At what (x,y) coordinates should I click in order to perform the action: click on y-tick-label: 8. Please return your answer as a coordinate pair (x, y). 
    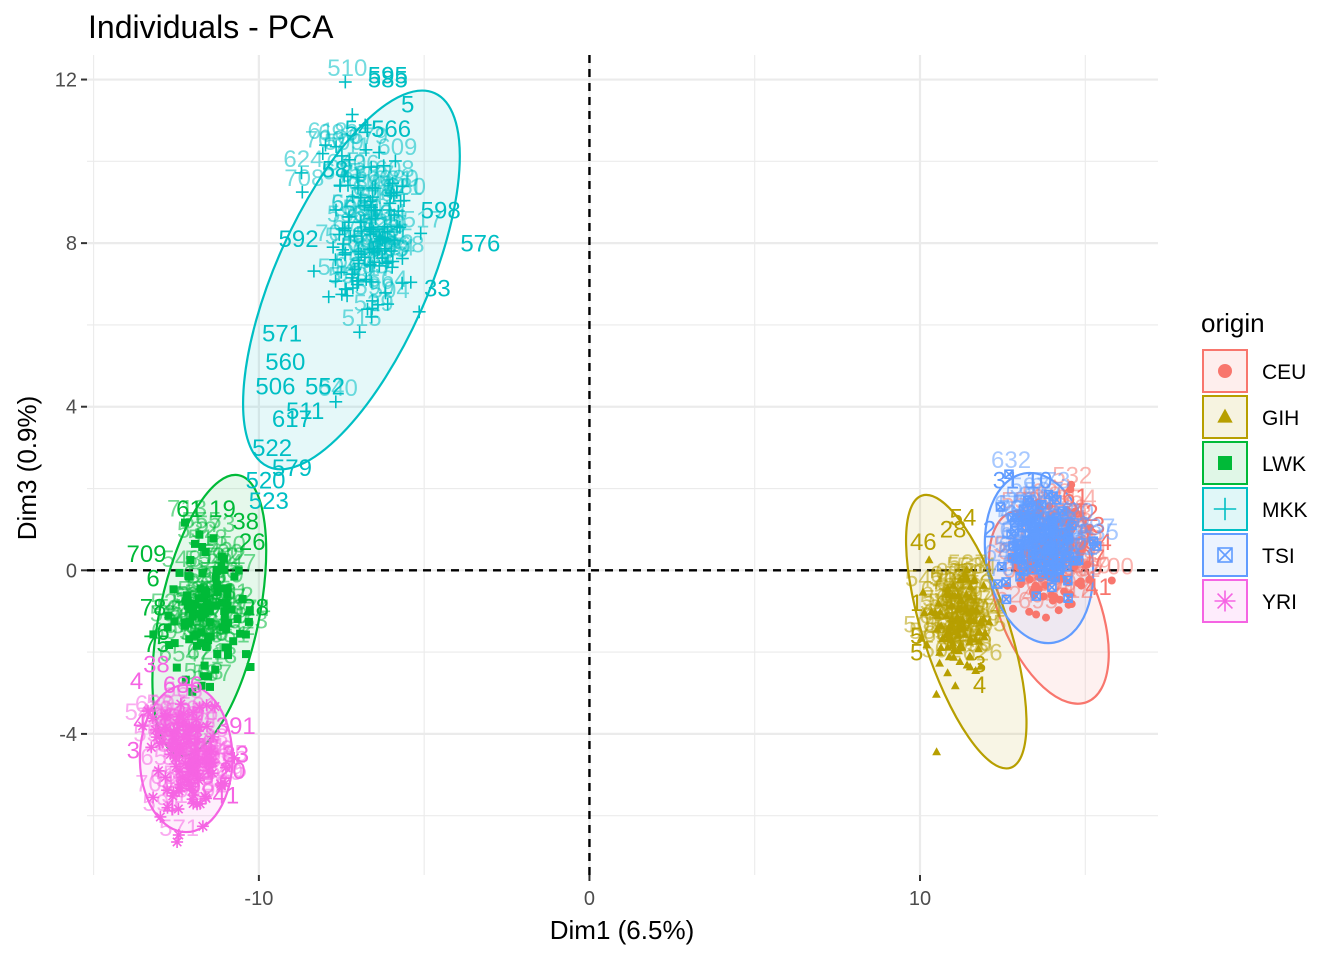
    Looking at the image, I should click on (71, 244).